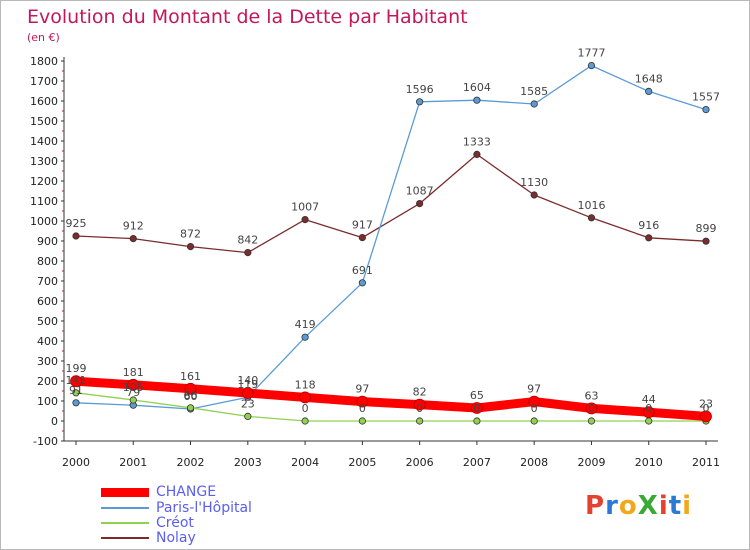 This screenshot has height=550, width=750. What do you see at coordinates (305, 207) in the screenshot?
I see `data-label: 1007` at bounding box center [305, 207].